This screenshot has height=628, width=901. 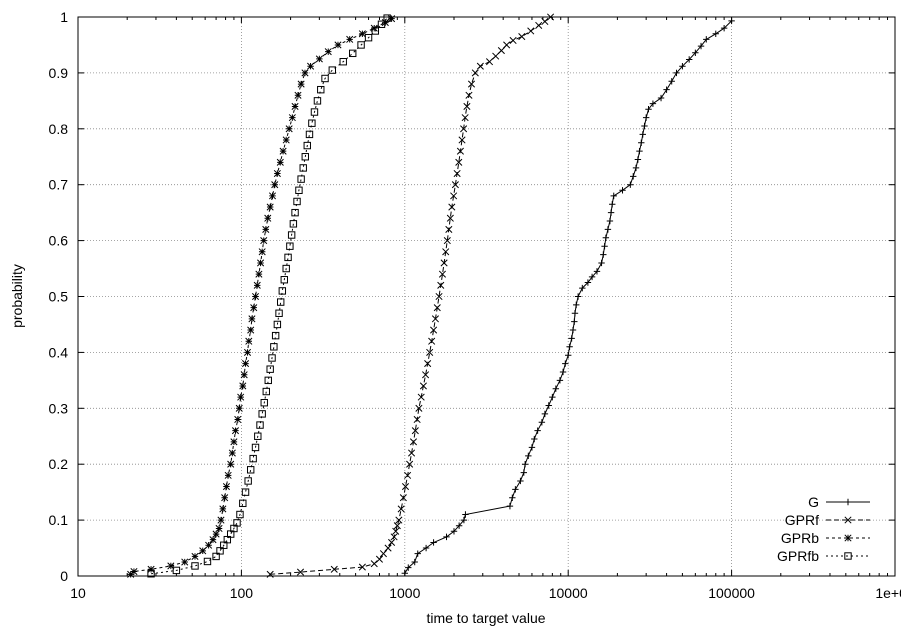 I want to click on legend-label-gprf: GPRf, so click(x=802, y=520).